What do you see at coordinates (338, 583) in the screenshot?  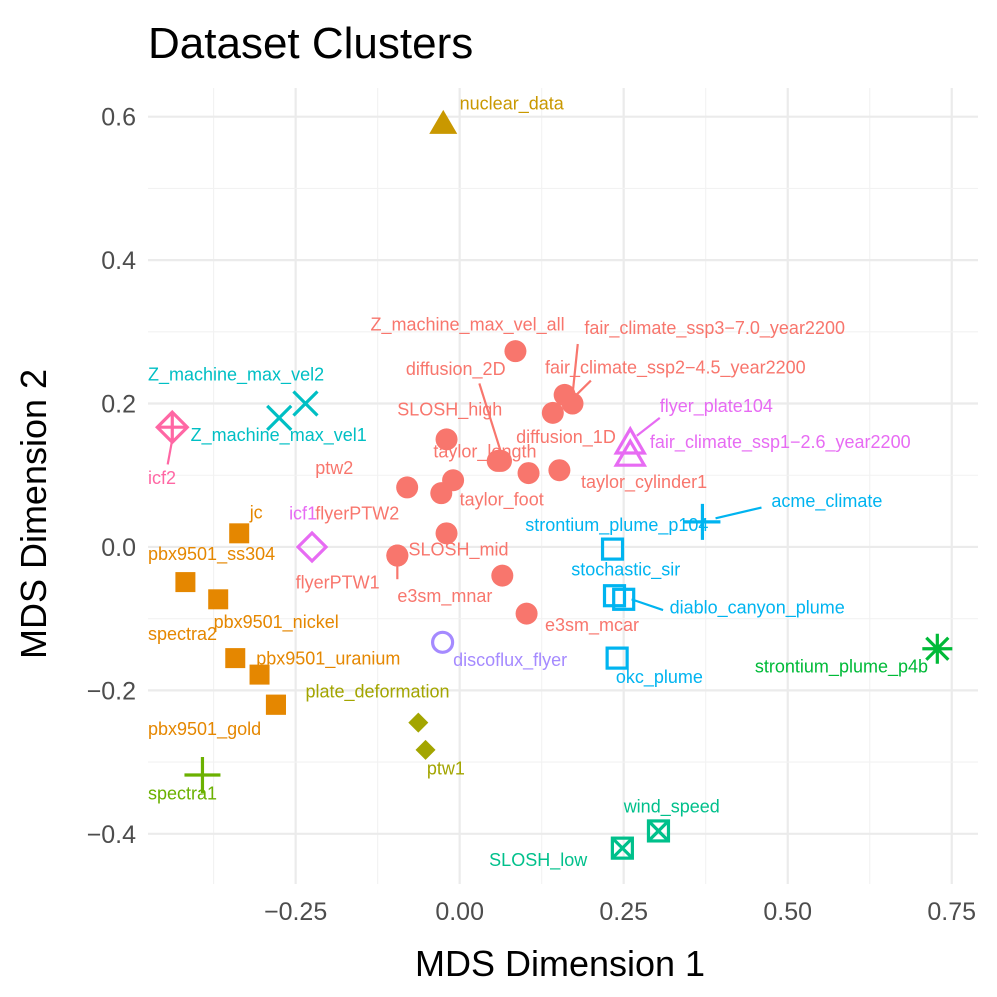 I see `point-label: flyerPTW1` at bounding box center [338, 583].